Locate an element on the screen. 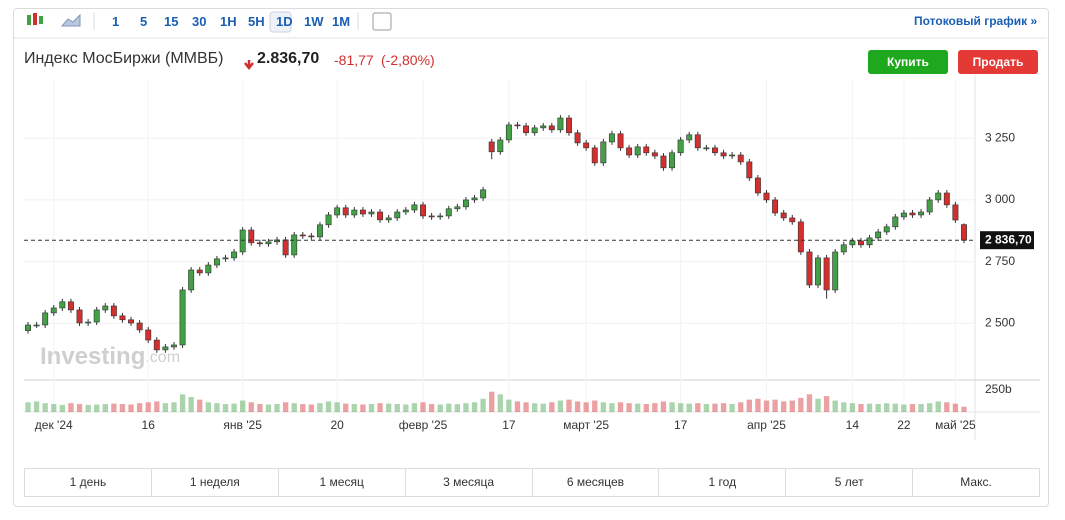 Image resolution: width=1065 pixels, height=520 pixels. range-tab: 1 год is located at coordinates (723, 482).